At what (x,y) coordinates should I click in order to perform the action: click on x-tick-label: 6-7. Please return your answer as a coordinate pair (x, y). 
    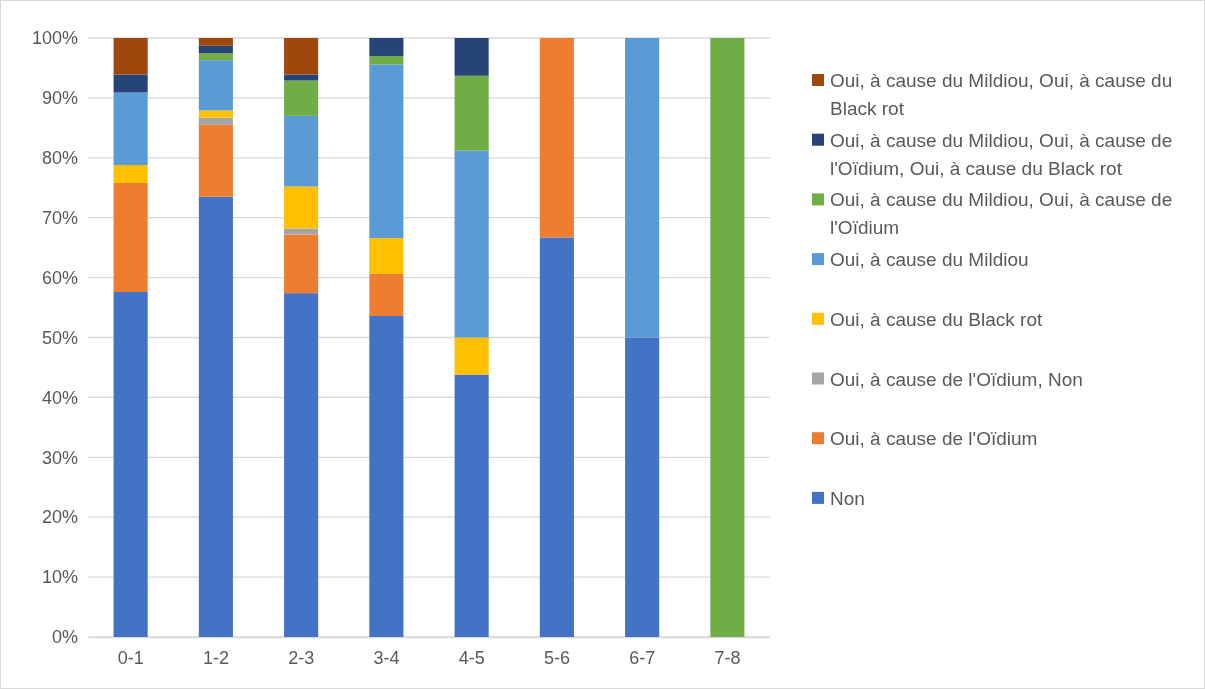
    Looking at the image, I should click on (642, 657).